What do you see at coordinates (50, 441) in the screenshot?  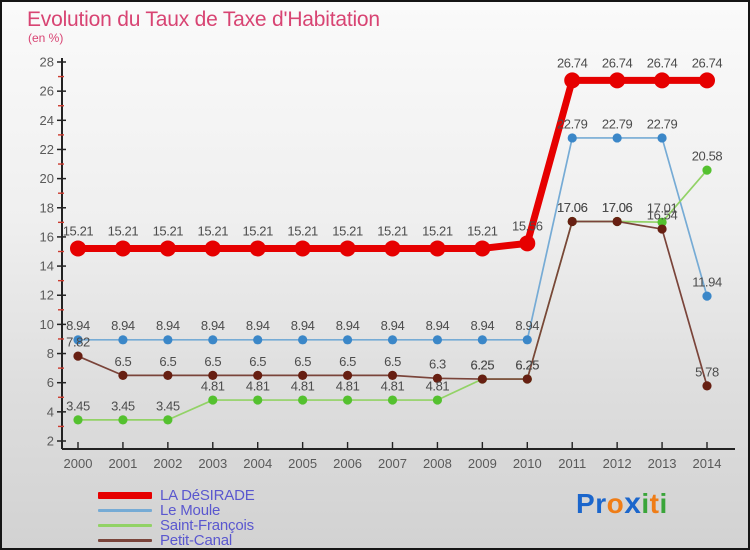 I see `y-tick-label: 2` at bounding box center [50, 441].